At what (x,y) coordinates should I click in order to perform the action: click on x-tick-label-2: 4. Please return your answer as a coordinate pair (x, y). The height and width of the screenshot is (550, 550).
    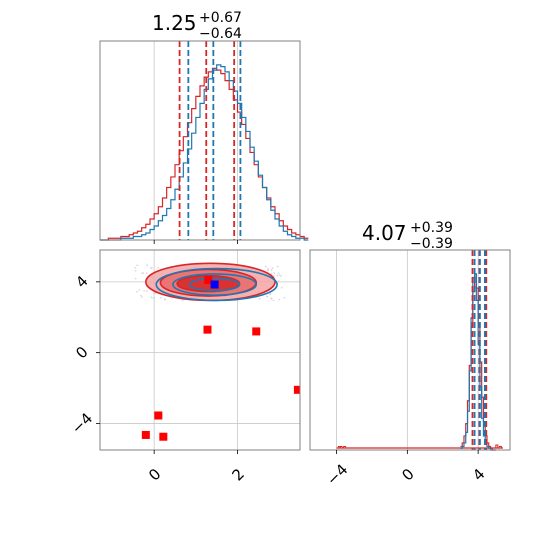
    Looking at the image, I should click on (478, 474).